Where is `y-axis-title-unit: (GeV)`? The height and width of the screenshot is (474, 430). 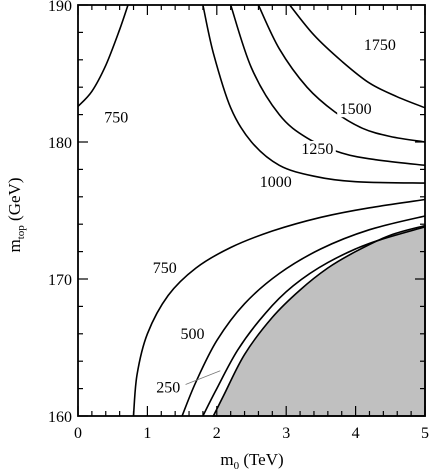 y-axis-title-unit: (GeV) is located at coordinates (14, 202).